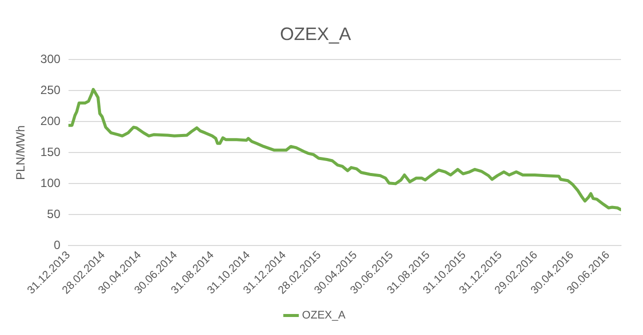  Describe the element at coordinates (316, 34) in the screenshot. I see `chart-title: OZEX_A` at that location.